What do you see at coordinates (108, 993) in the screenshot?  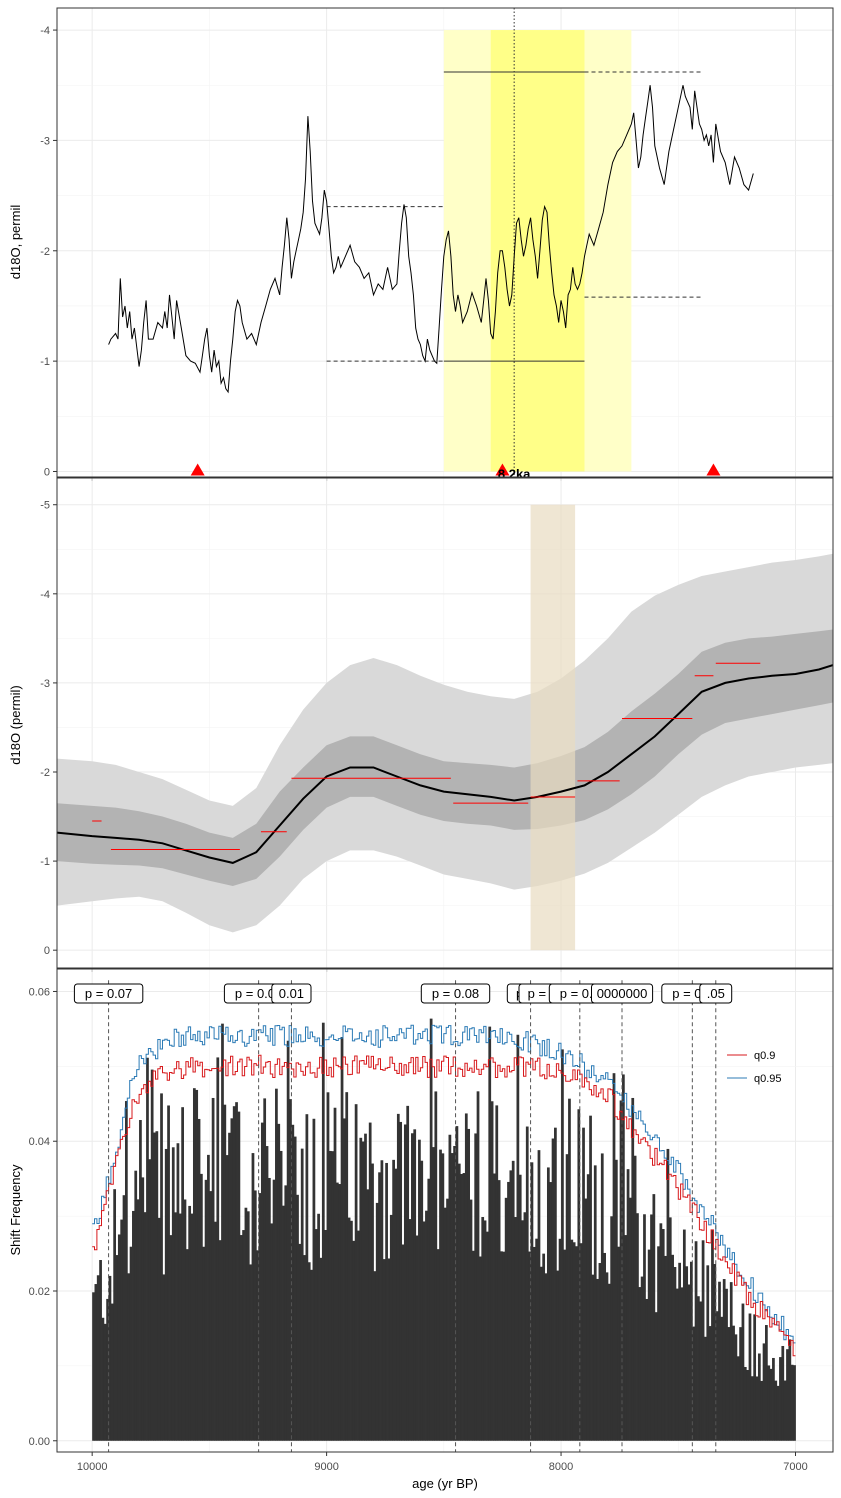 I see `p-value-label: p = 0.07` at bounding box center [108, 993].